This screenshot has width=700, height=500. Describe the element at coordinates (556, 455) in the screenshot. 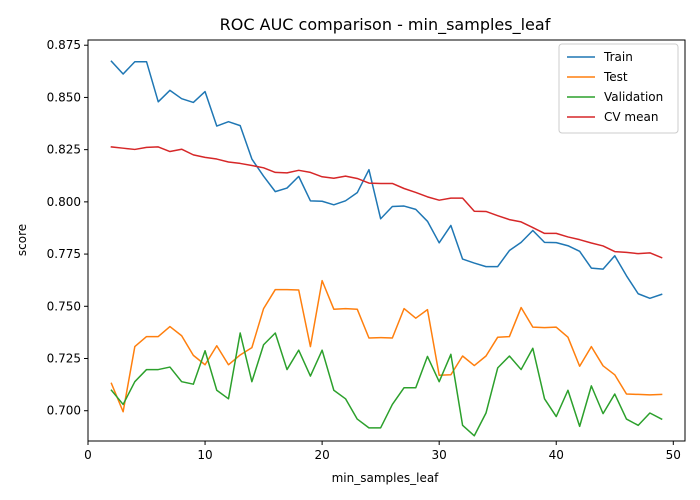

I see `x-tick-label: 40` at that location.